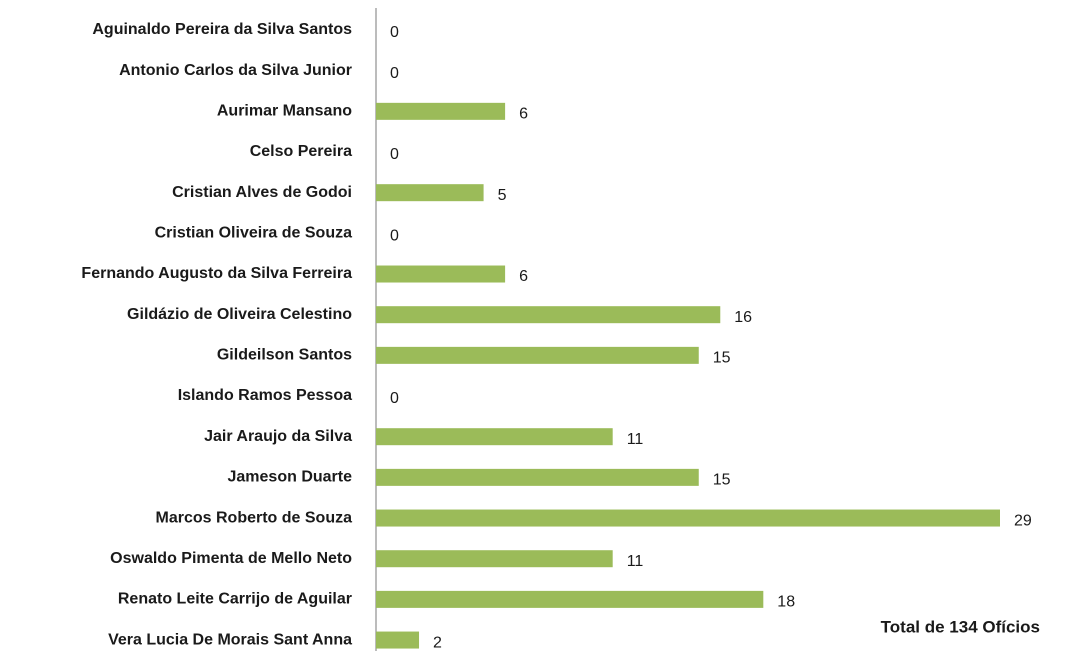 This screenshot has height=651, width=1069. Describe the element at coordinates (265, 395) in the screenshot. I see `category-label: Islando Ramos Pessoa` at that location.